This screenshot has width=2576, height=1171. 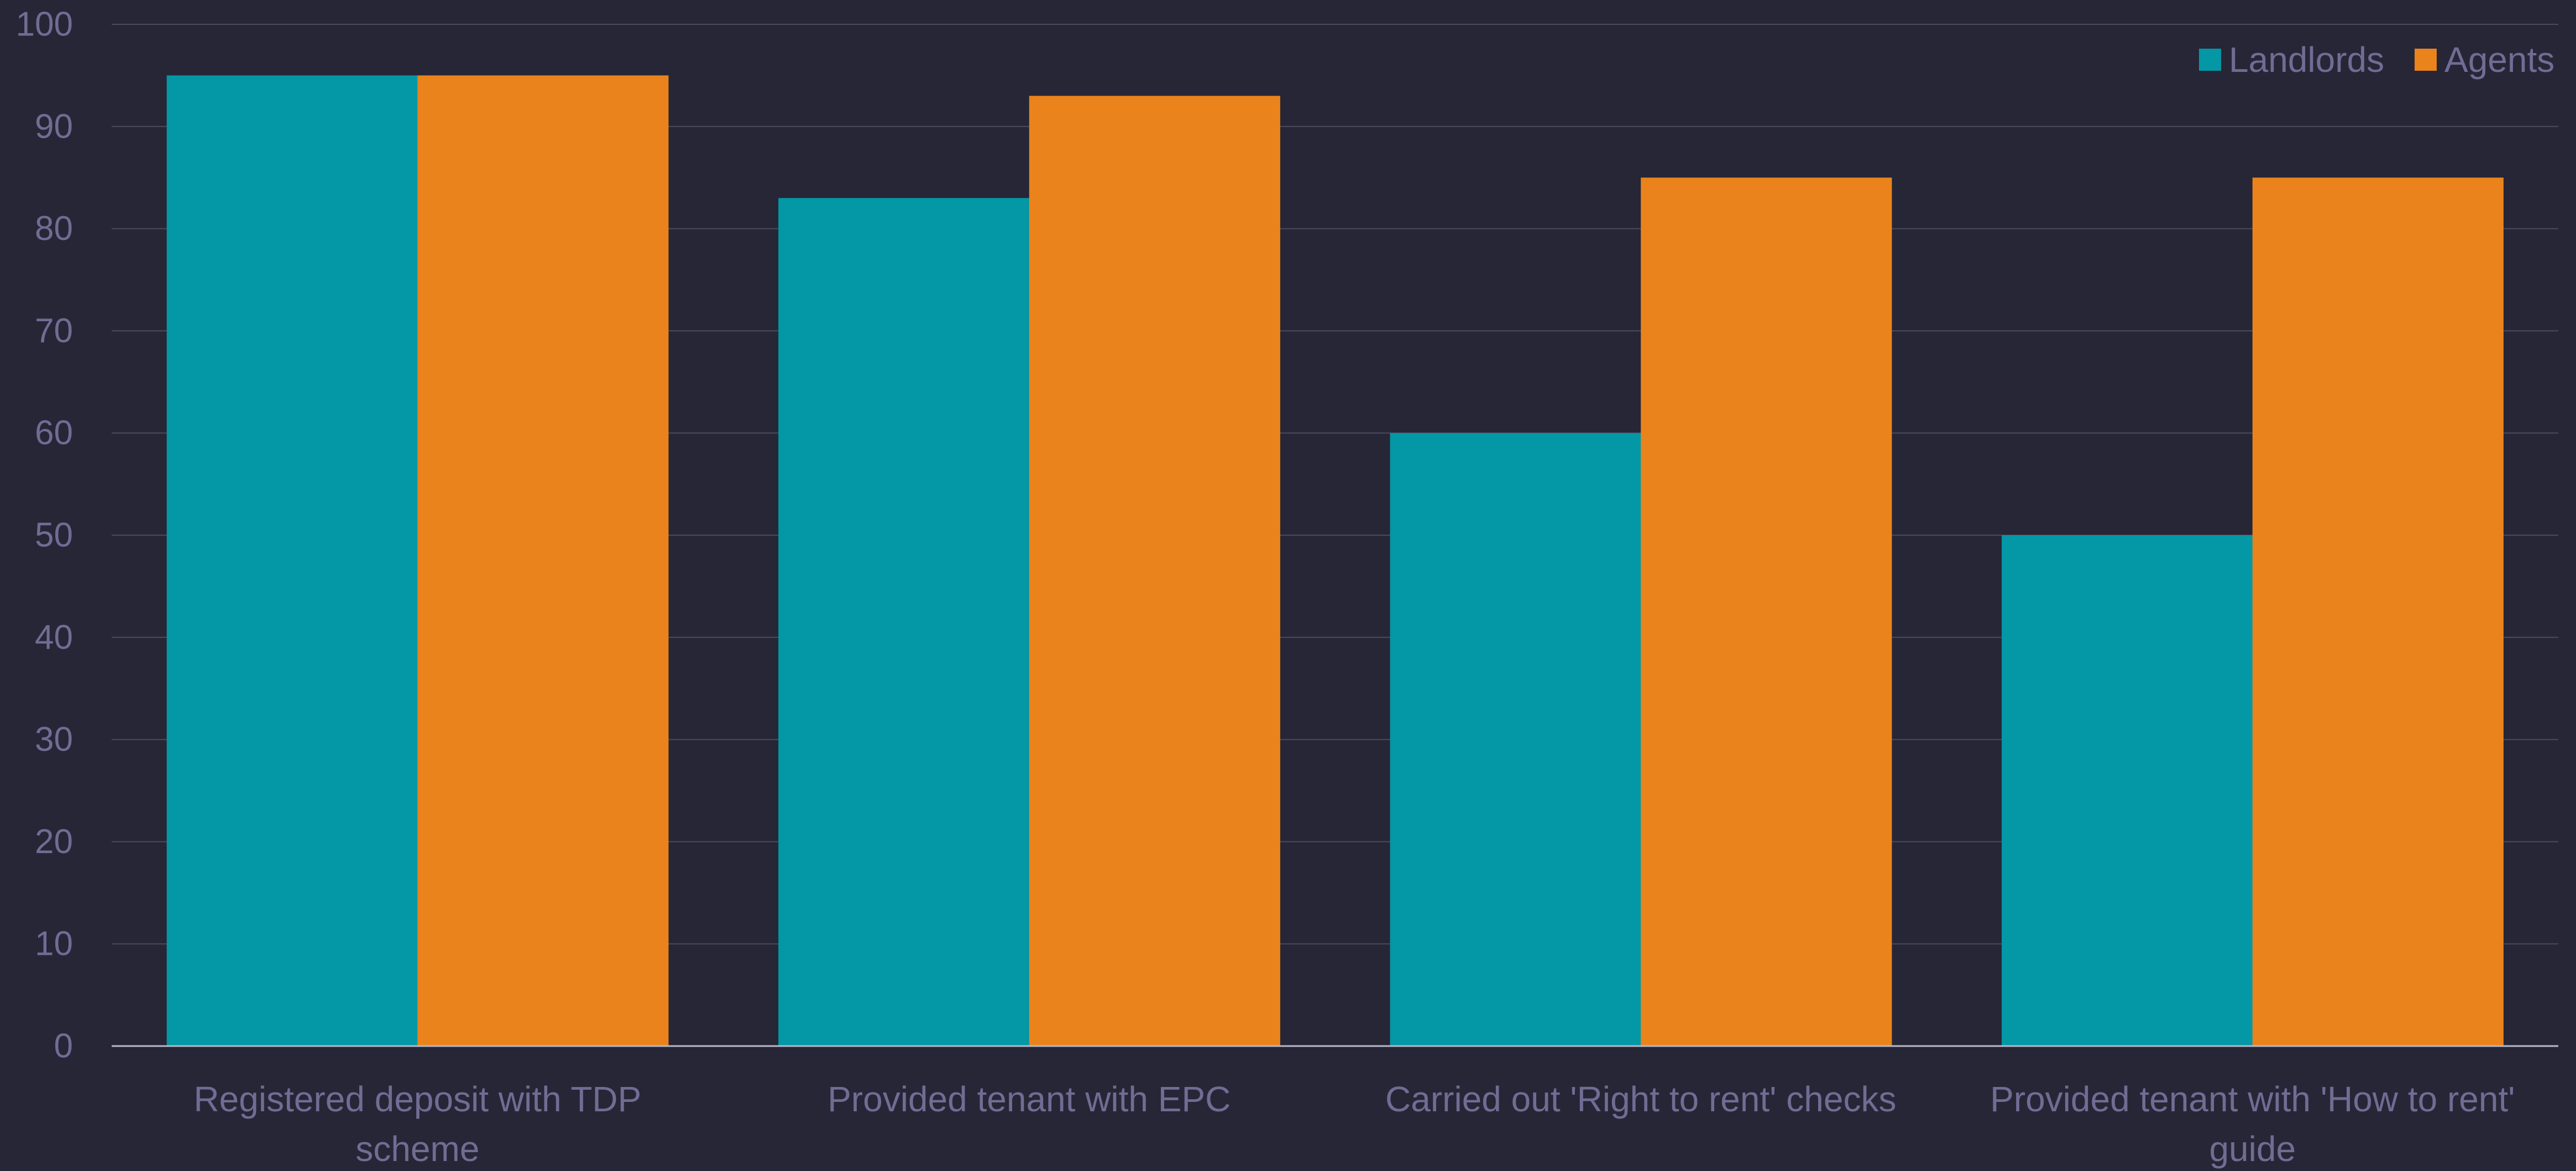 I want to click on x-category-label: guide, so click(x=2252, y=1149).